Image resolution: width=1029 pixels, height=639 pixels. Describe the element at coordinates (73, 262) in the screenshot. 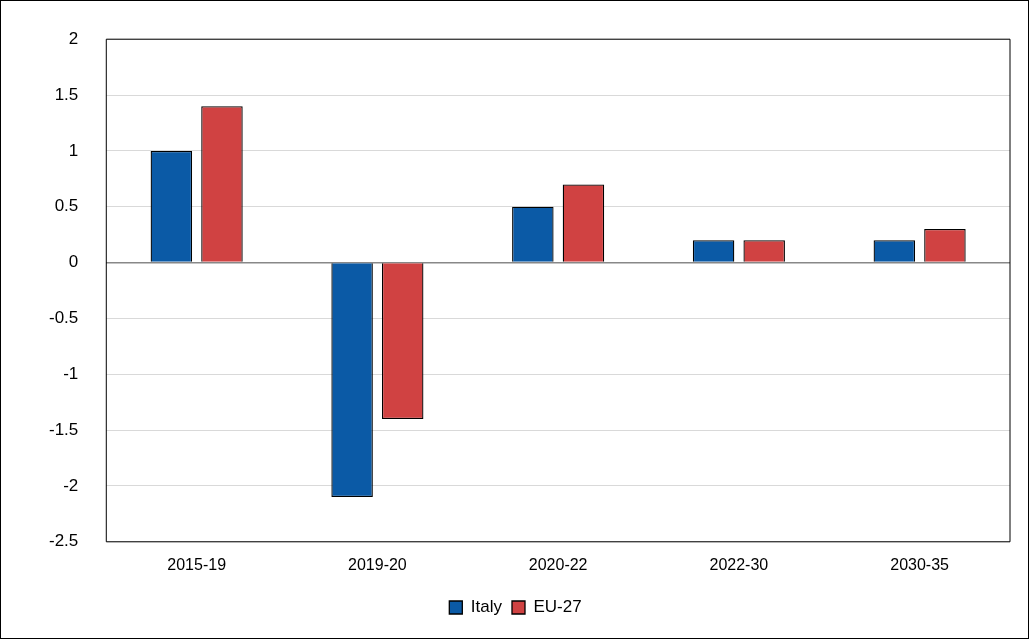

I see `y-tick-label: 0` at that location.